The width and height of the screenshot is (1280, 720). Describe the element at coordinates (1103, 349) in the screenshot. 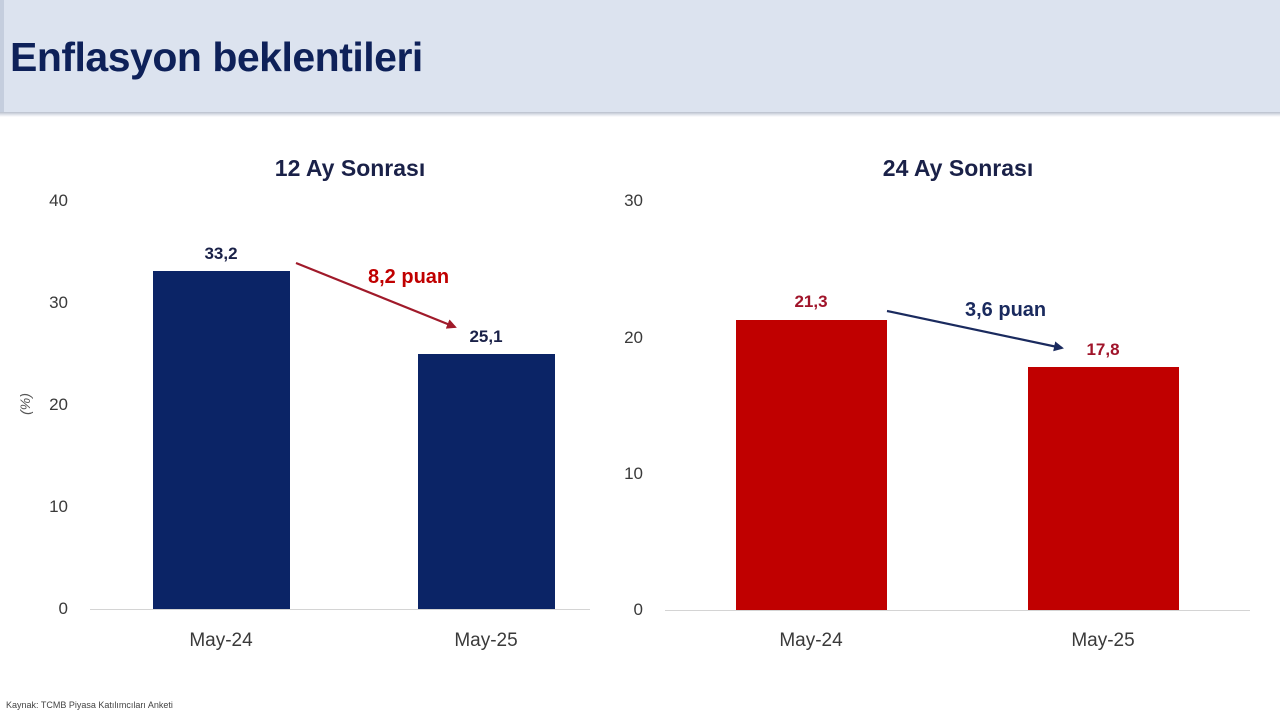

I see `bar-value-label: 17,8` at that location.